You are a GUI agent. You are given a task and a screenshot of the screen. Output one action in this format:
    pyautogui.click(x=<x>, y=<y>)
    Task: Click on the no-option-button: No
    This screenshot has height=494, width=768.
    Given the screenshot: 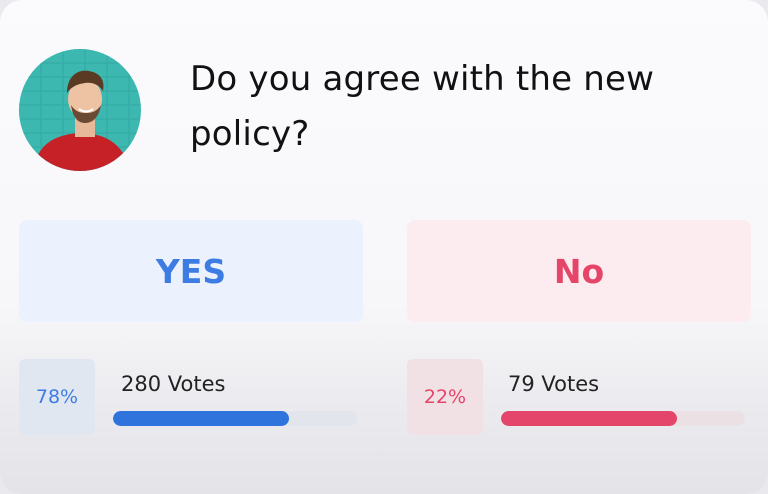 What is the action you would take?
    pyautogui.click(x=579, y=271)
    